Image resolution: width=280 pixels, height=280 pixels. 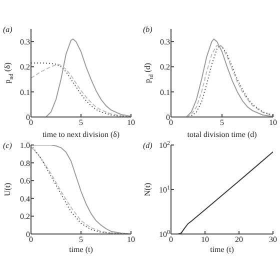 What do you see at coordinates (25, 181) in the screenshot?
I see `y-tick-label: 0.6` at bounding box center [25, 181].